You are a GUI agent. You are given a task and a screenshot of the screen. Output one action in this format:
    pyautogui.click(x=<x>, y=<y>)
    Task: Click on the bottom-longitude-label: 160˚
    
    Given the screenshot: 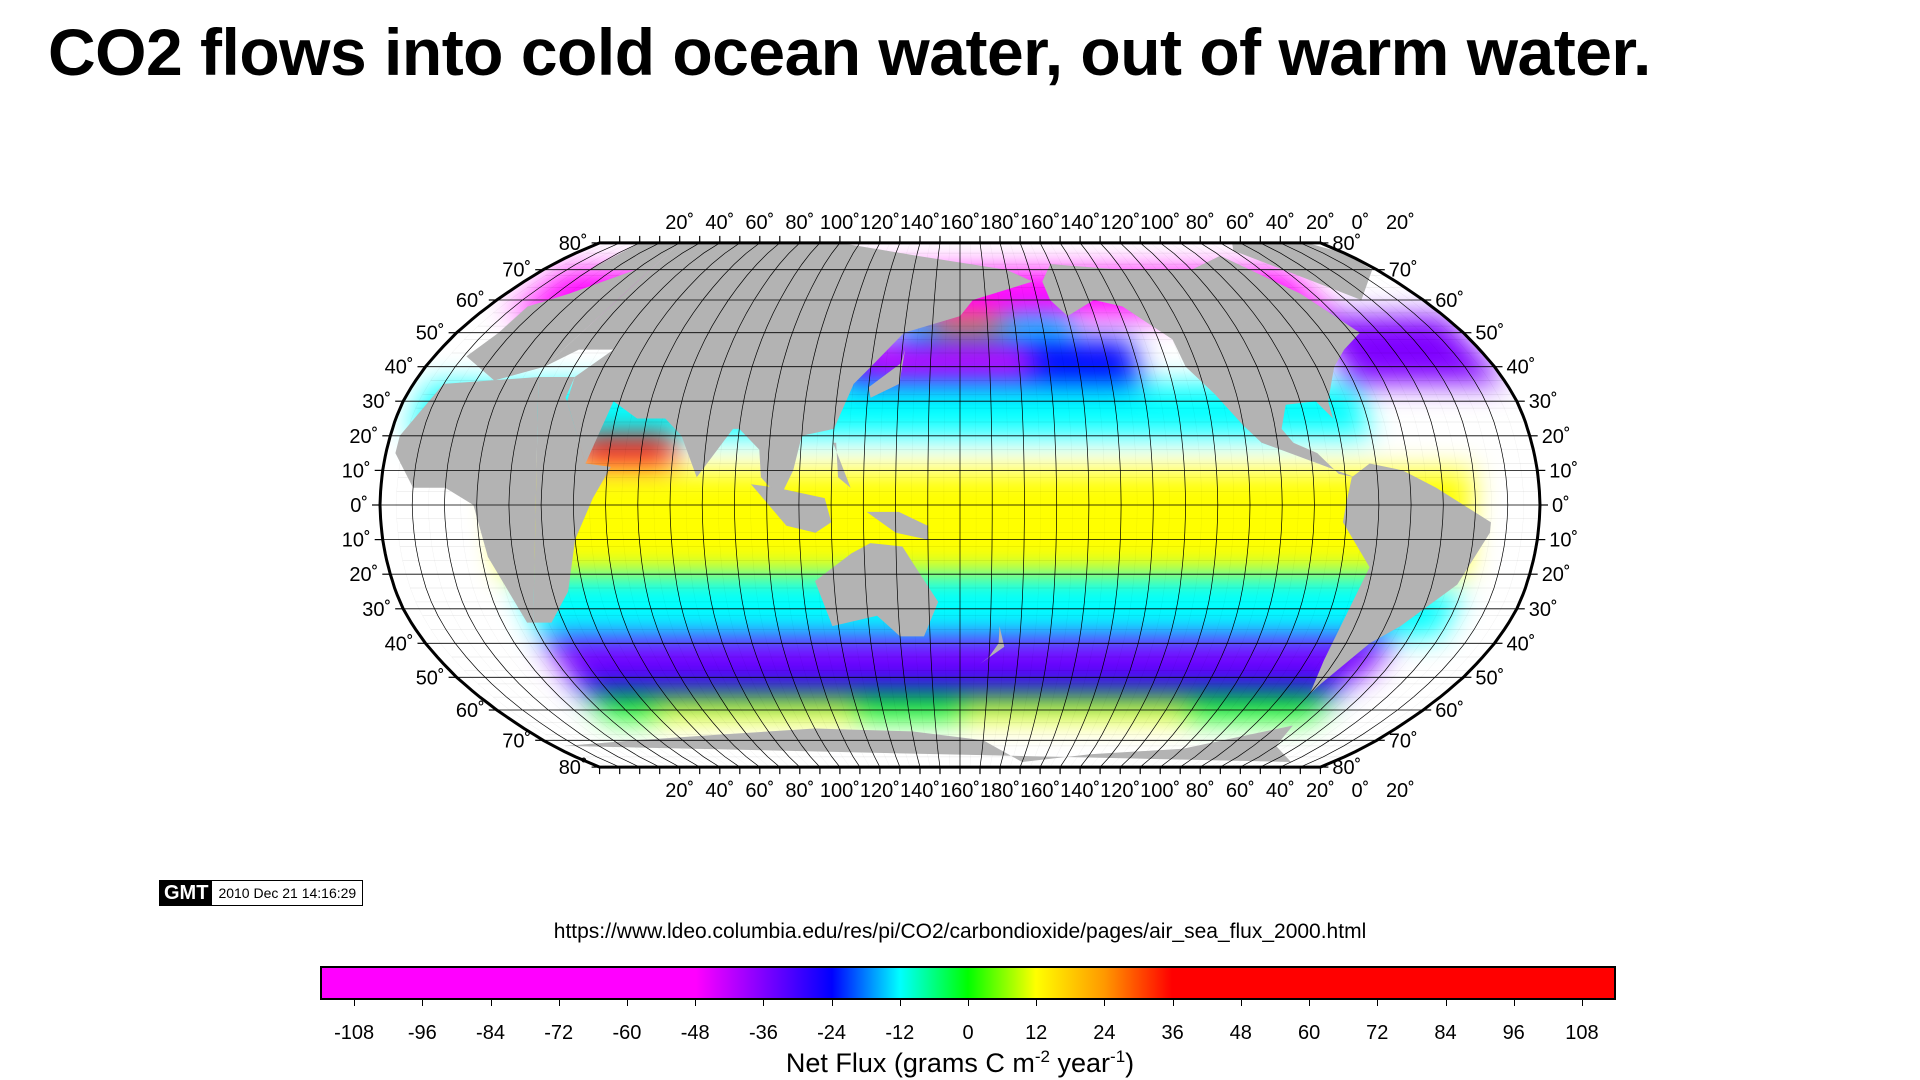 What is the action you would take?
    pyautogui.click(x=1040, y=791)
    